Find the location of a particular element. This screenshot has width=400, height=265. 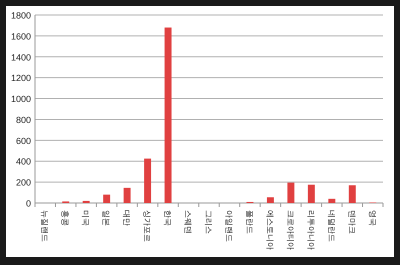

y-tick-label: 1400 is located at coordinates (20, 57).